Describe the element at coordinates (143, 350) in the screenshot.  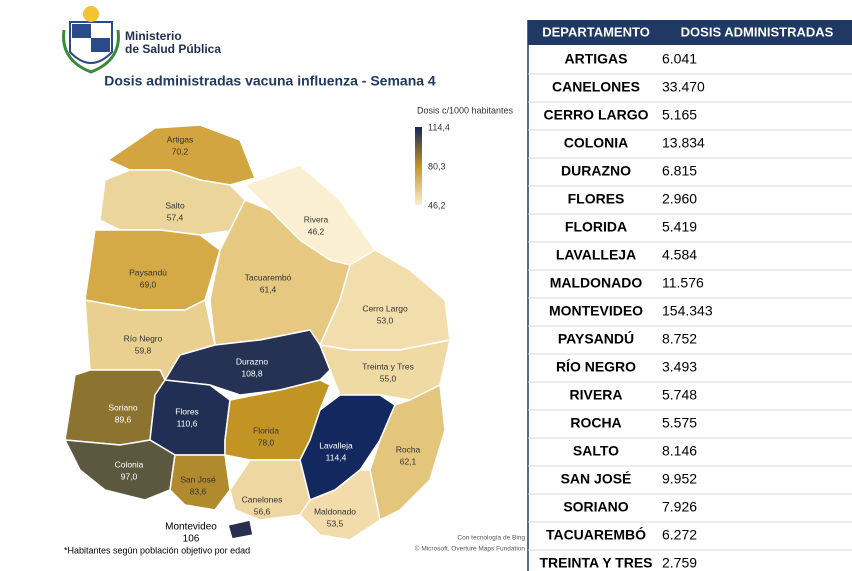
I see `region-value: 59,8` at that location.